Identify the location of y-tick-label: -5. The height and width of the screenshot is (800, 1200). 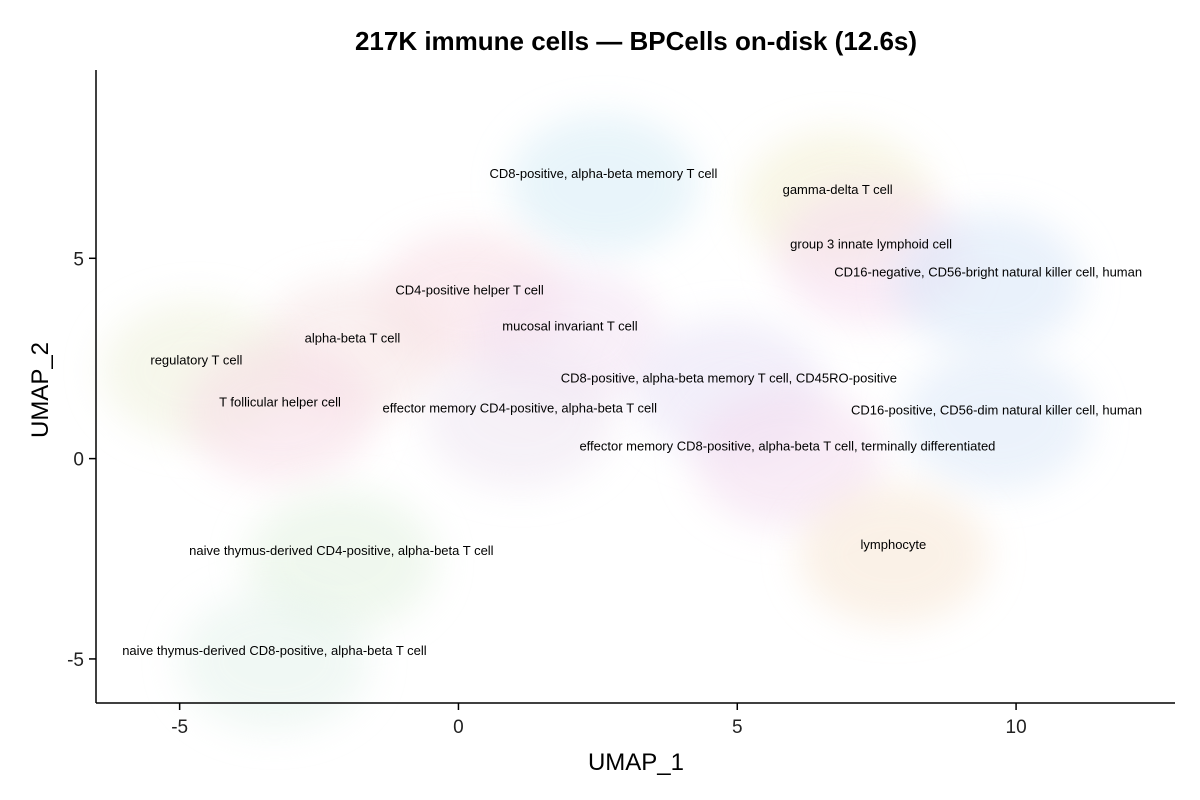
(75, 660).